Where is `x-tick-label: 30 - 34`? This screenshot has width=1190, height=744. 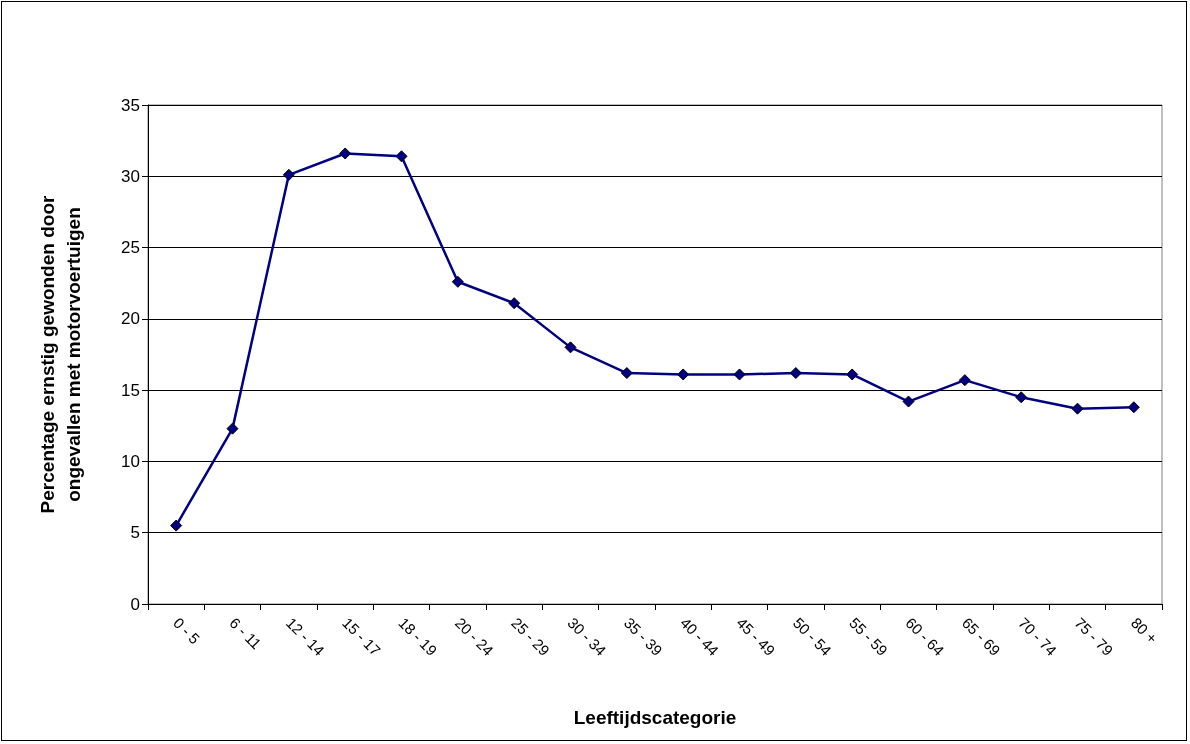
x-tick-label: 30 - 34 is located at coordinates (587, 636).